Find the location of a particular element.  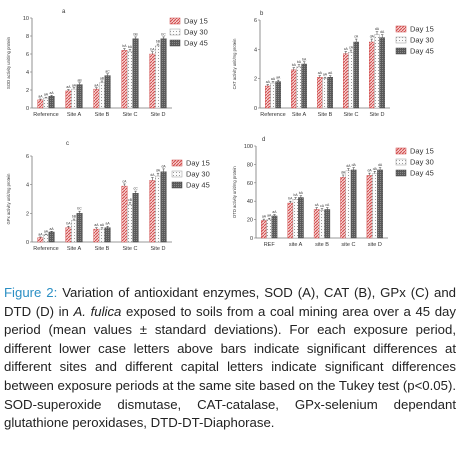

x-tick-label: site A is located at coordinates (296, 245).